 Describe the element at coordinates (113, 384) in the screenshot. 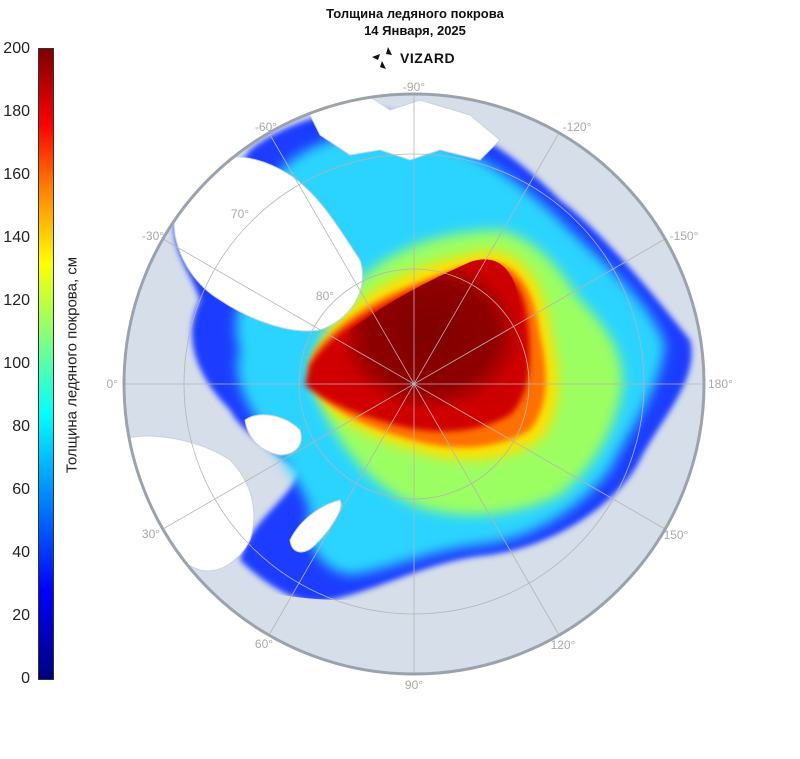

I see `lon-label: 0°` at that location.